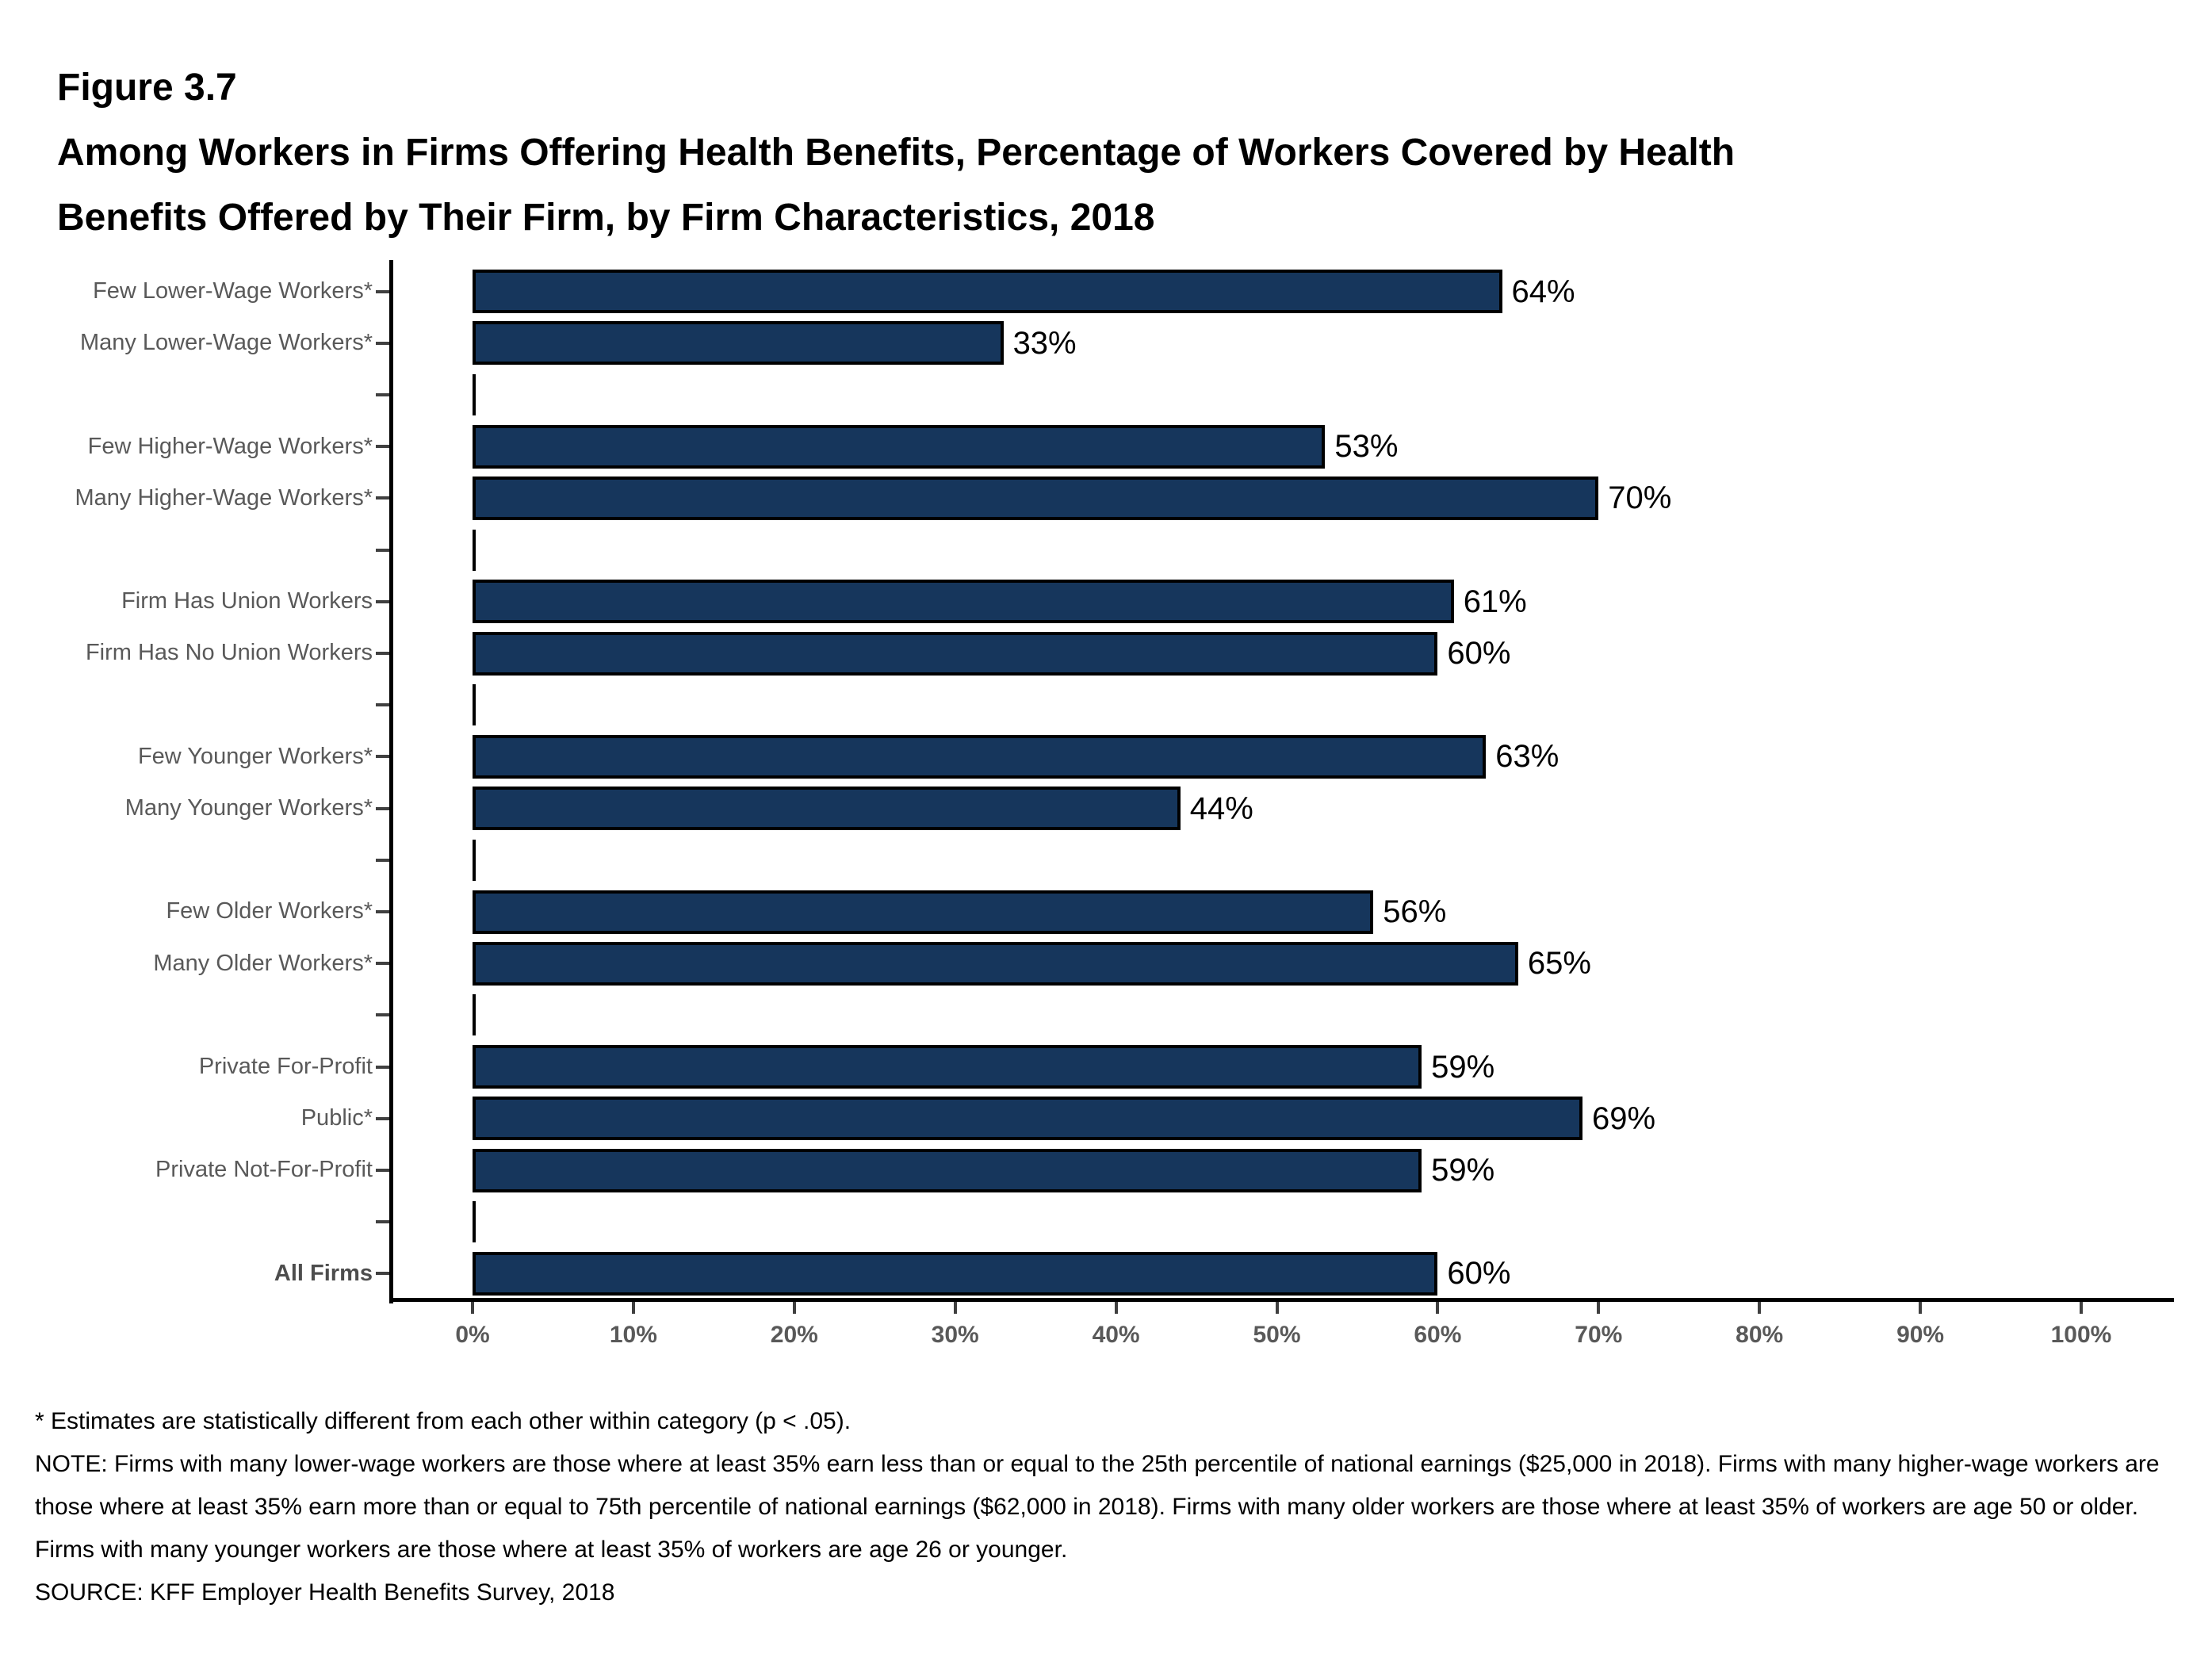 This screenshot has width=2212, height=1665. I want to click on category-label: Private Not-For-Profit, so click(264, 1170).